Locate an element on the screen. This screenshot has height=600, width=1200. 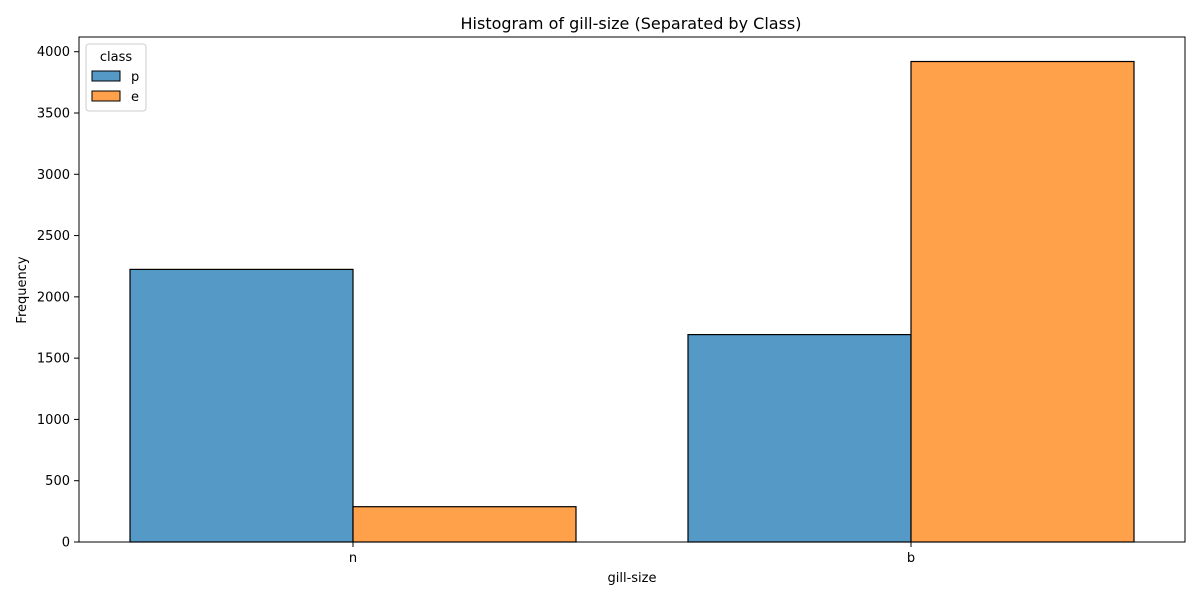
x-axis-label: gill-size is located at coordinates (632, 578).